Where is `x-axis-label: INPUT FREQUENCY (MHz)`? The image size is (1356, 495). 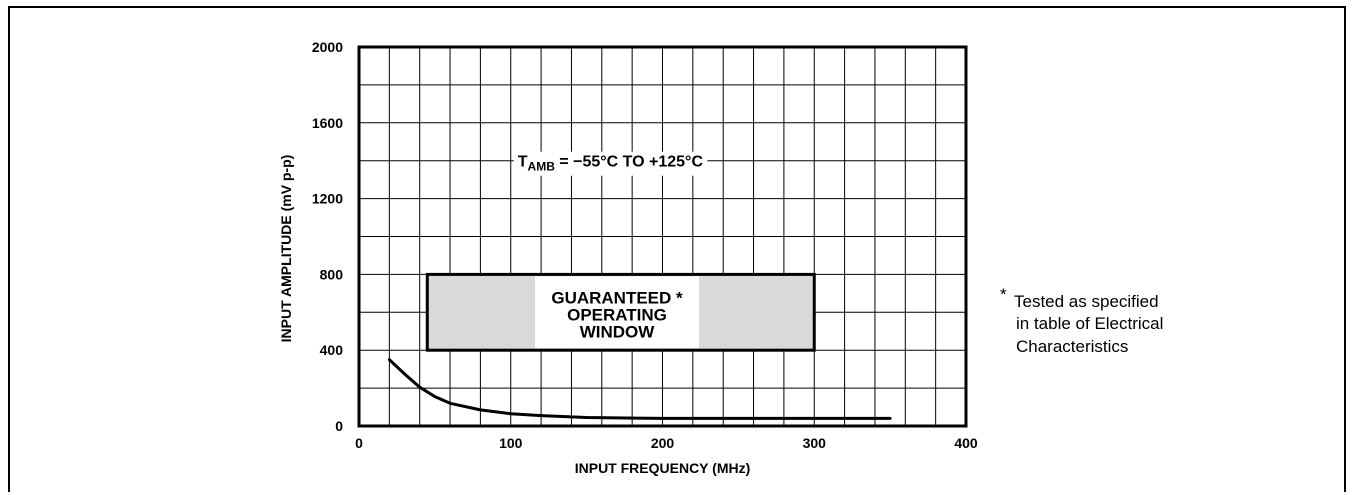 x-axis-label: INPUT FREQUENCY (MHz) is located at coordinates (663, 468).